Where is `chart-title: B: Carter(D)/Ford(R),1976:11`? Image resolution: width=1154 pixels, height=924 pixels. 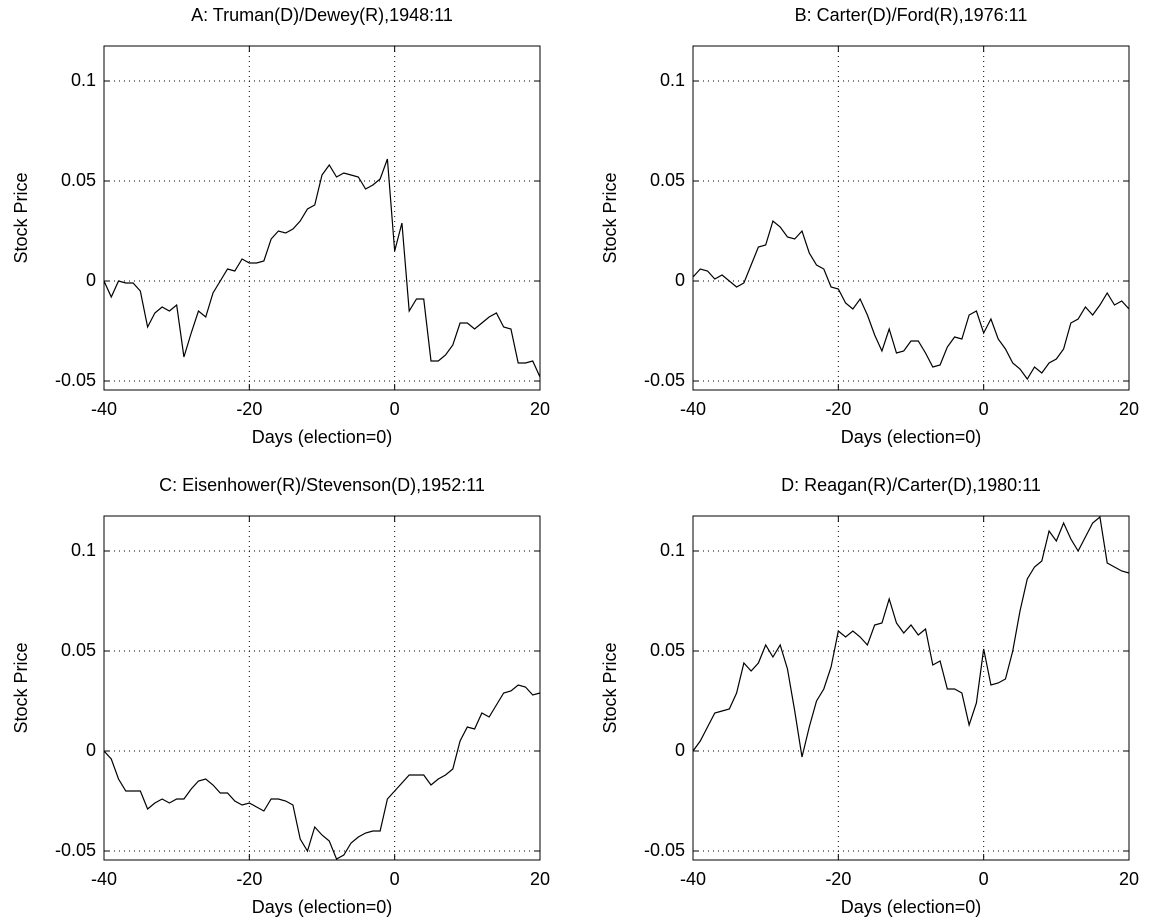
chart-title: B: Carter(D)/Ford(R),1976:11 is located at coordinates (911, 15).